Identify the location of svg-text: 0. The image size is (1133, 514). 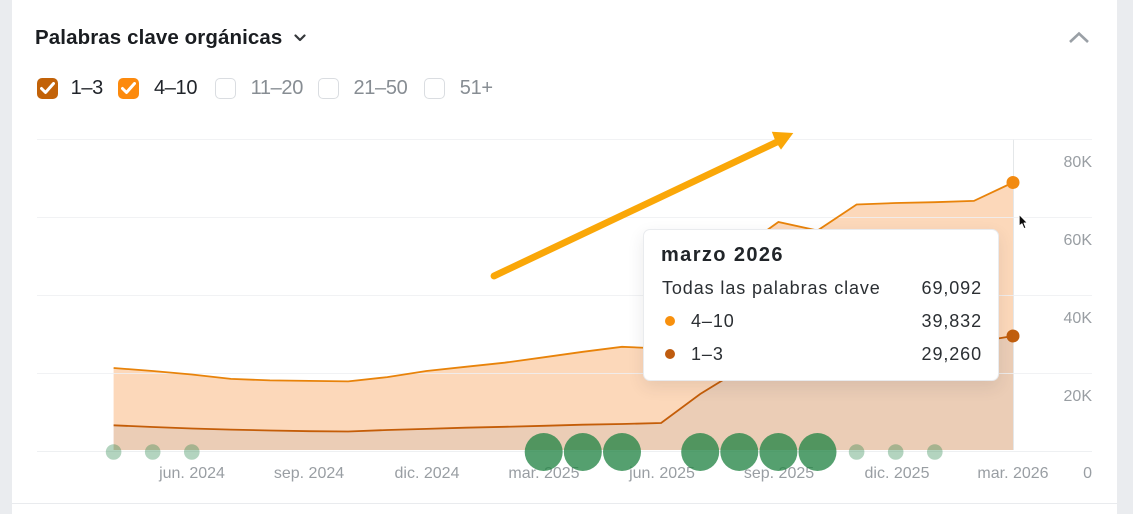
(1087, 473).